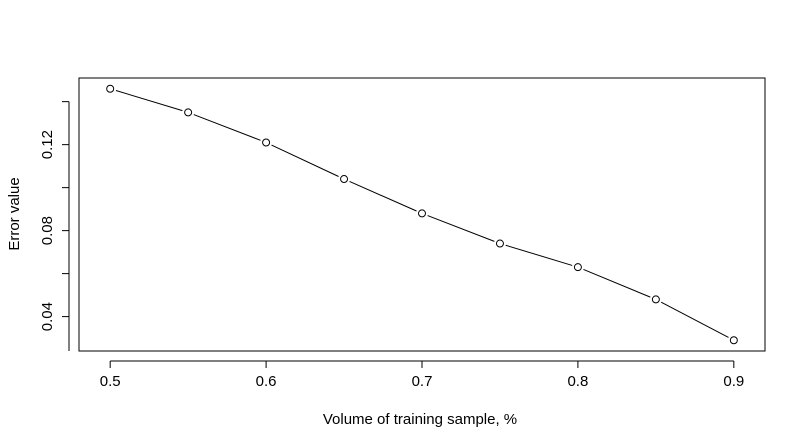 Image resolution: width=805 pixels, height=448 pixels. I want to click on x-axis-title: Volume of training sample, %, so click(420, 419).